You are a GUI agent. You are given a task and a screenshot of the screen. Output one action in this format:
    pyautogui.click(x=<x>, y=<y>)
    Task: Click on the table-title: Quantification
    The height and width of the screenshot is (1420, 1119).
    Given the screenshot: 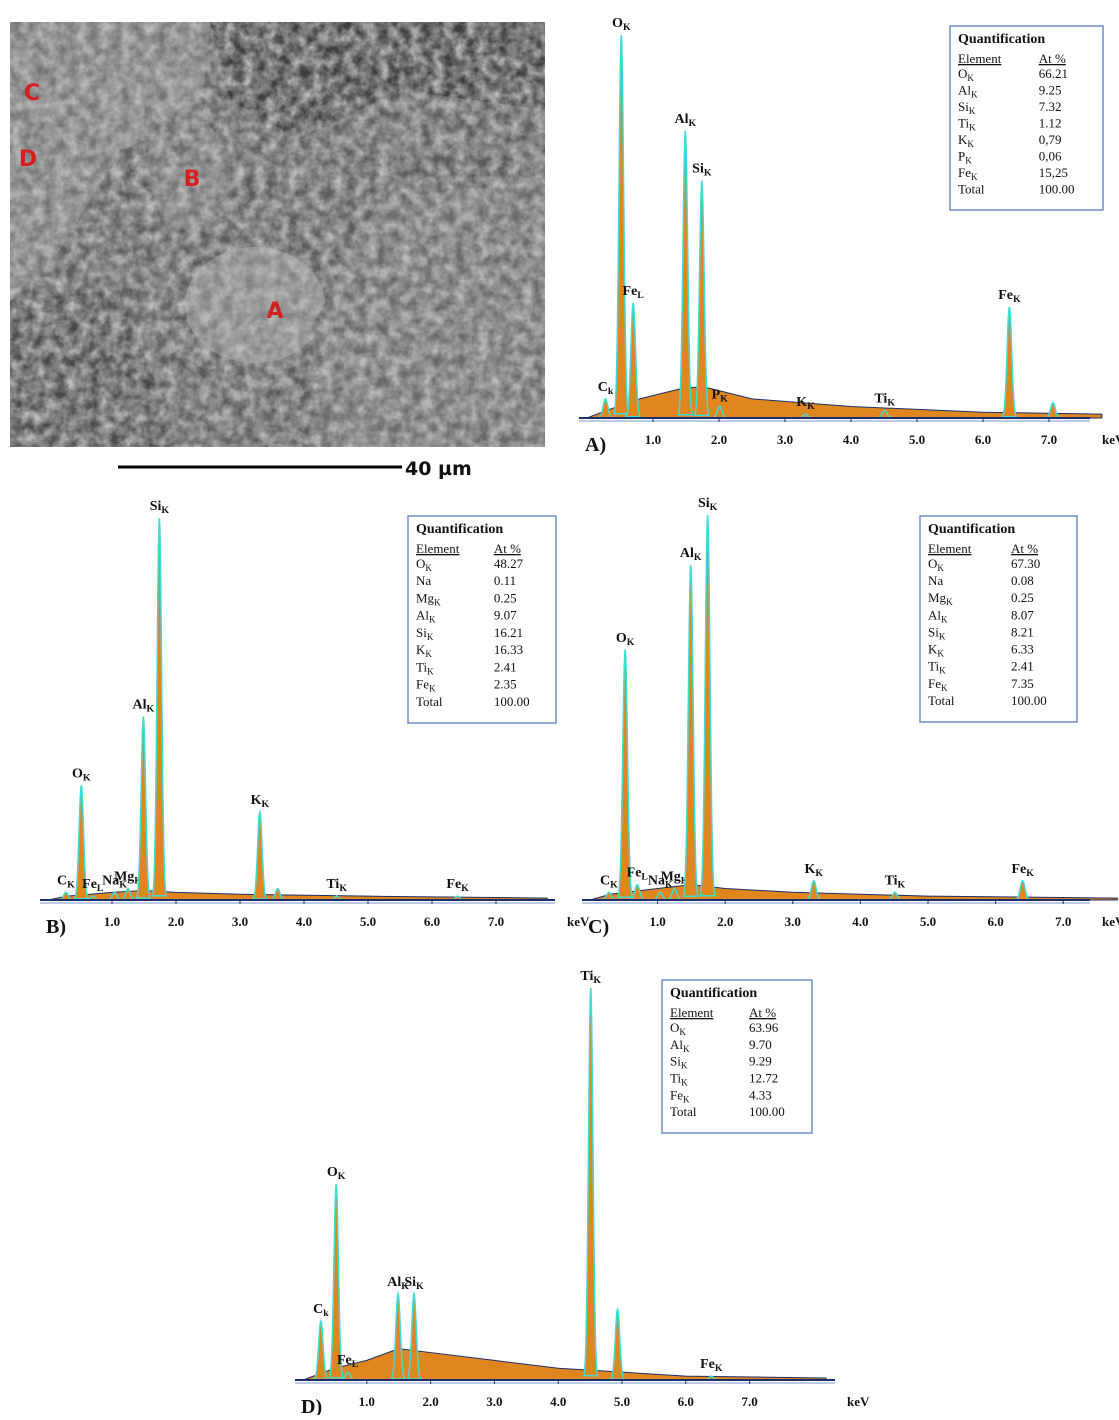 What is the action you would take?
    pyautogui.click(x=1001, y=39)
    